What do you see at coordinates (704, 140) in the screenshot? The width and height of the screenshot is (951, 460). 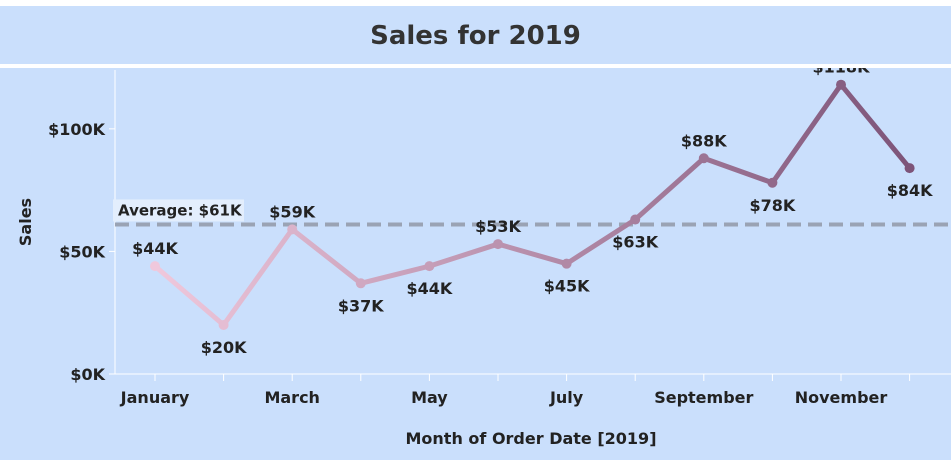 I see `data-label: $88K` at bounding box center [704, 140].